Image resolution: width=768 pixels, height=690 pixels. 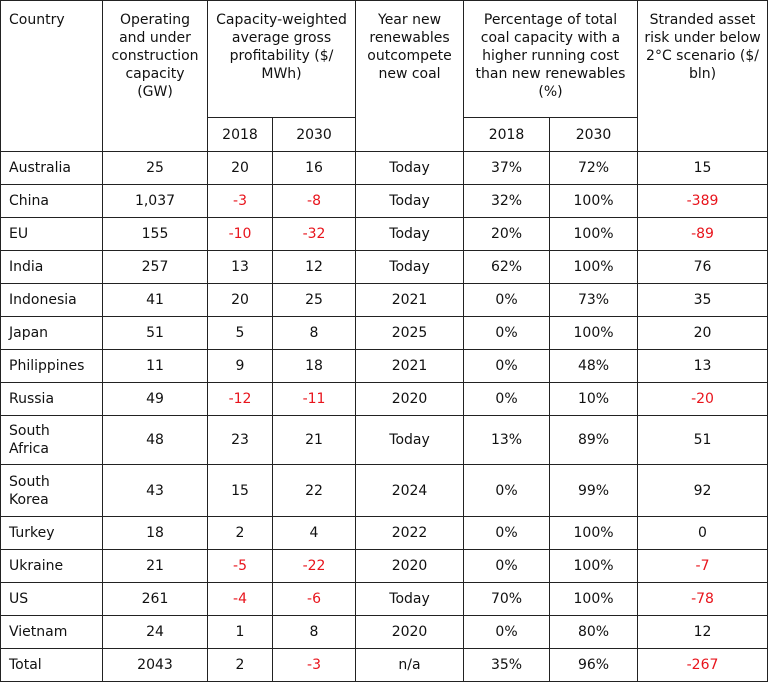 I want to click on value-cell: -5, so click(x=240, y=566).